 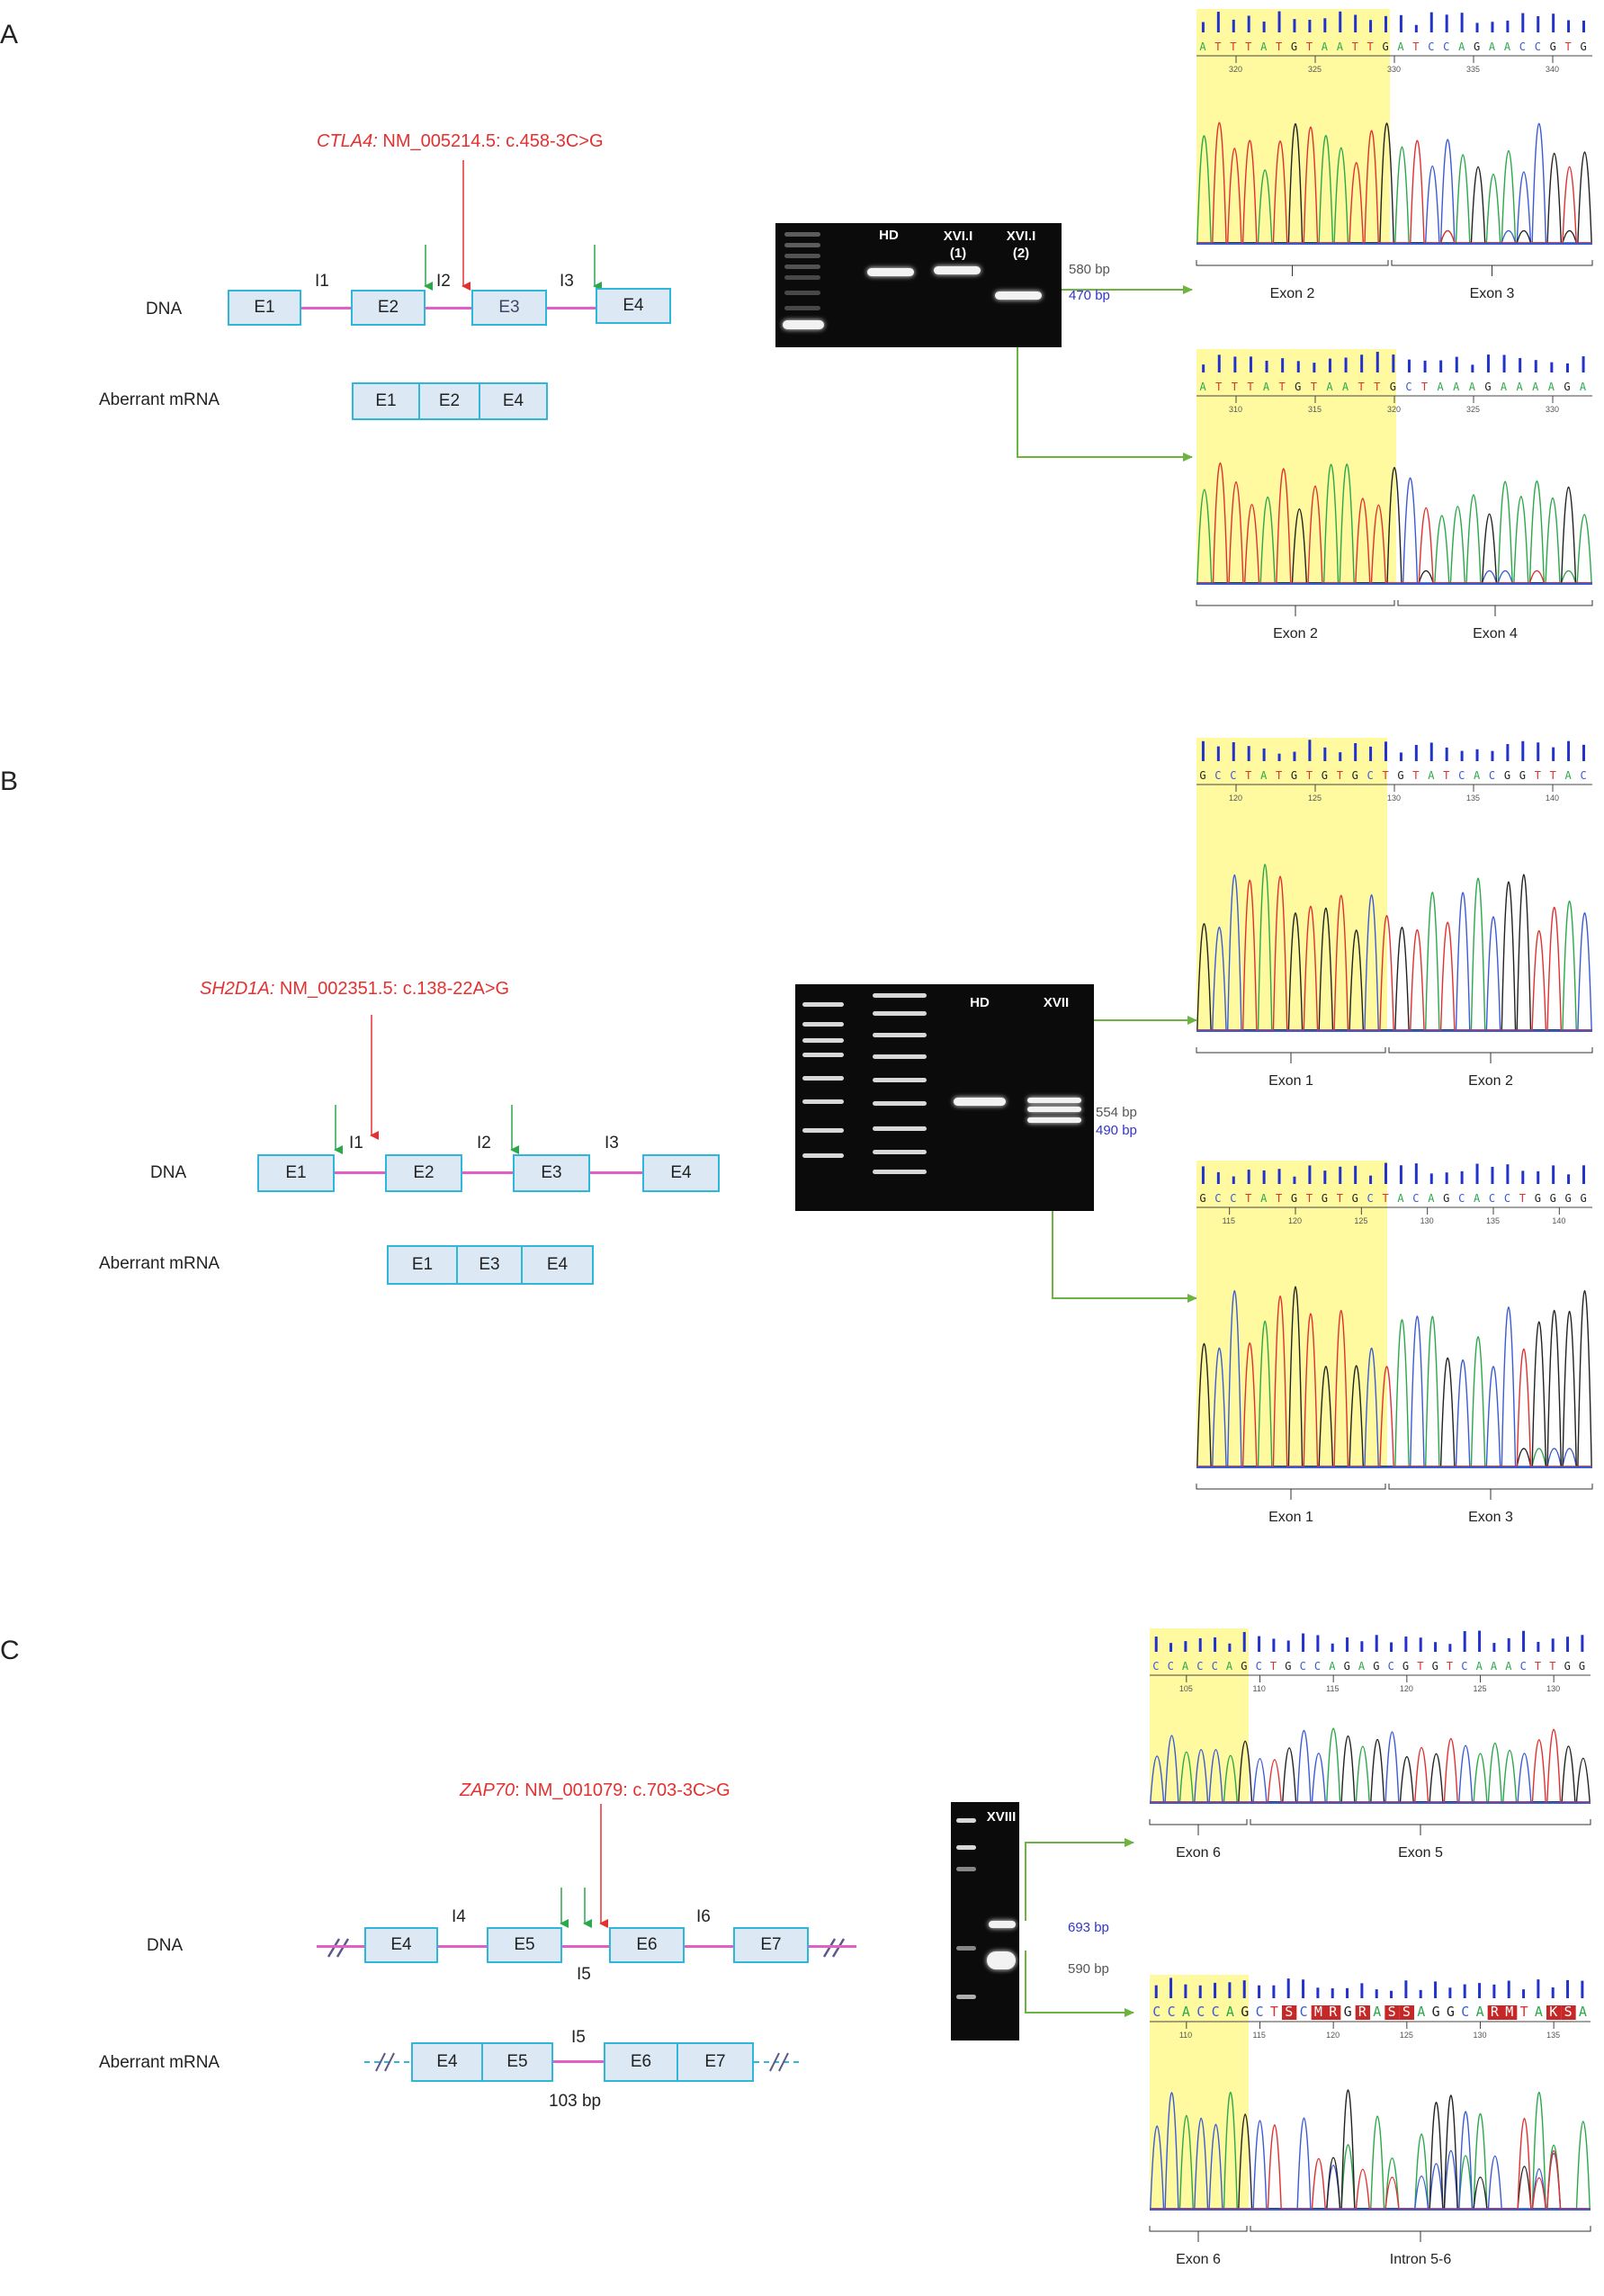 I want to click on intron-label-a: I2, so click(x=444, y=281).